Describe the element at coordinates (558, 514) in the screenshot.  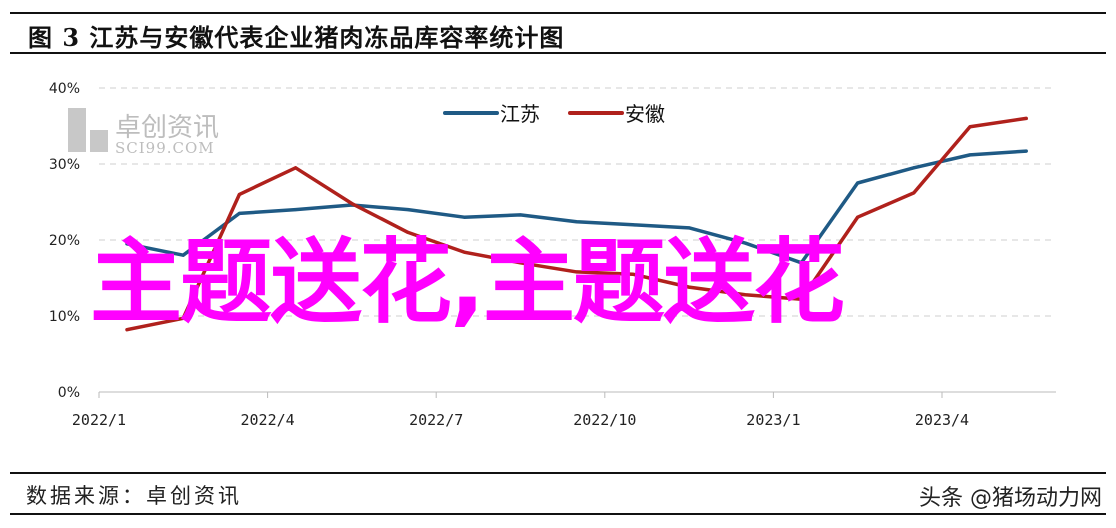
I see `footer-bottom-rule` at that location.